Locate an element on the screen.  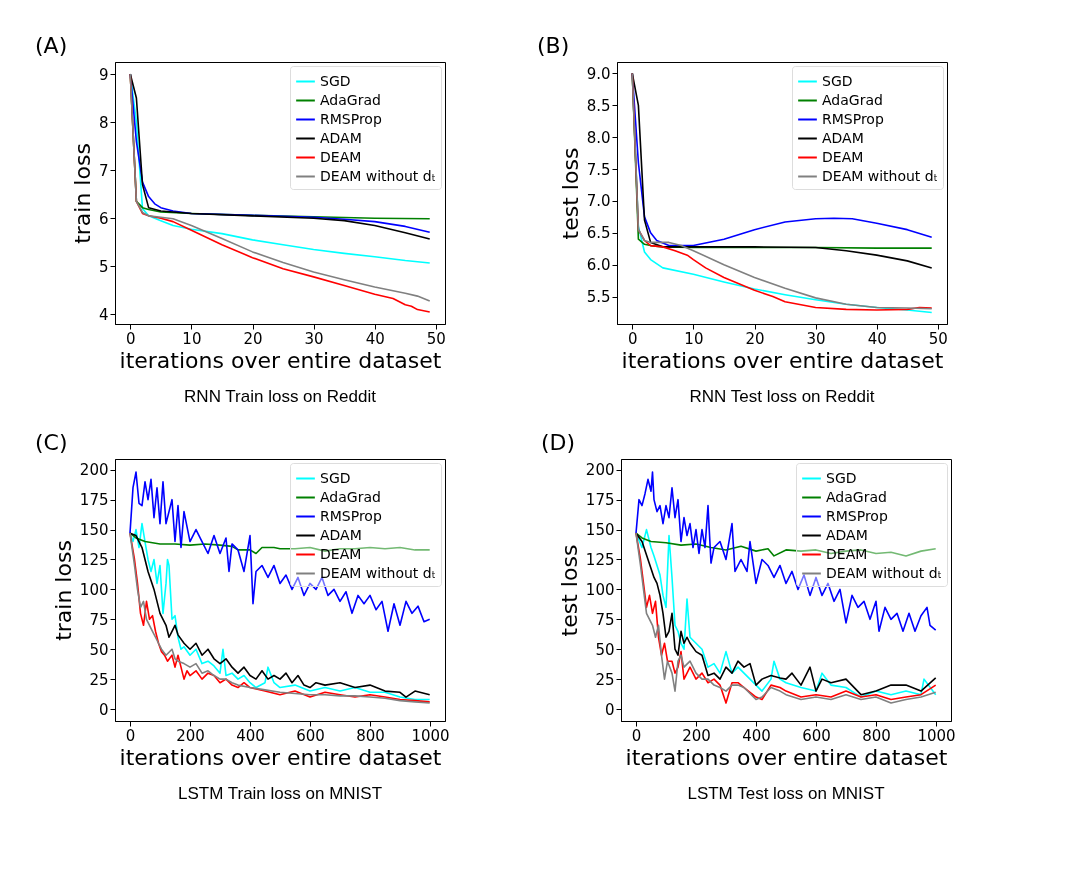
text: (D) is located at coordinates (558, 442).